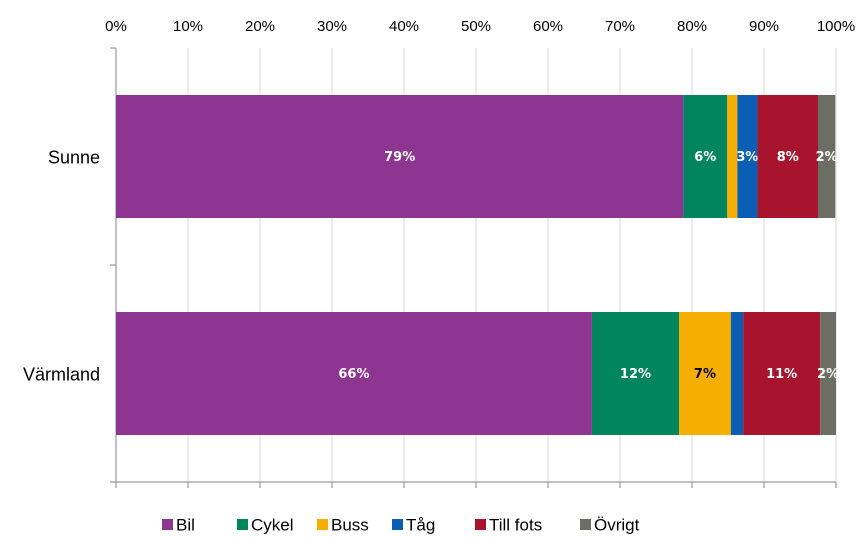  What do you see at coordinates (620, 26) in the screenshot?
I see `x-tick-label: 70%` at bounding box center [620, 26].